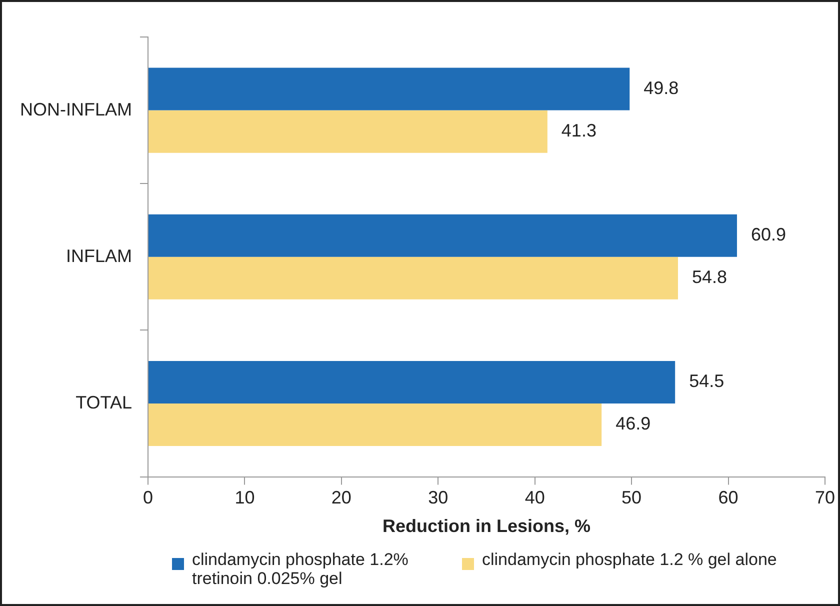 The image size is (840, 606). Describe the element at coordinates (486, 526) in the screenshot. I see `x-axis-title: Reduction in Lesions, %` at that location.